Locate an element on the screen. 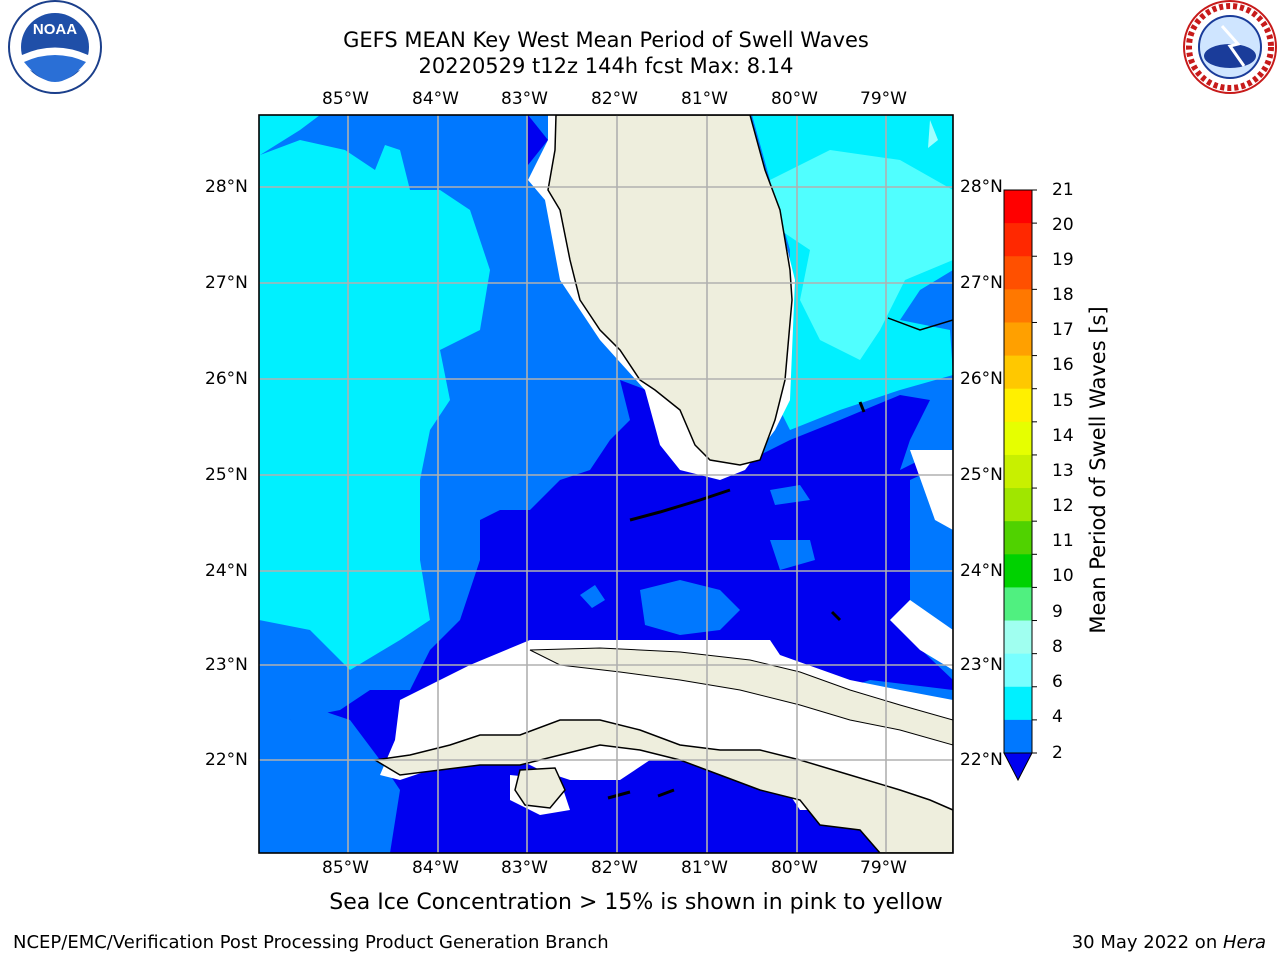 This screenshot has width=1280, height=960. lat-label-right: 23°N is located at coordinates (981, 665).